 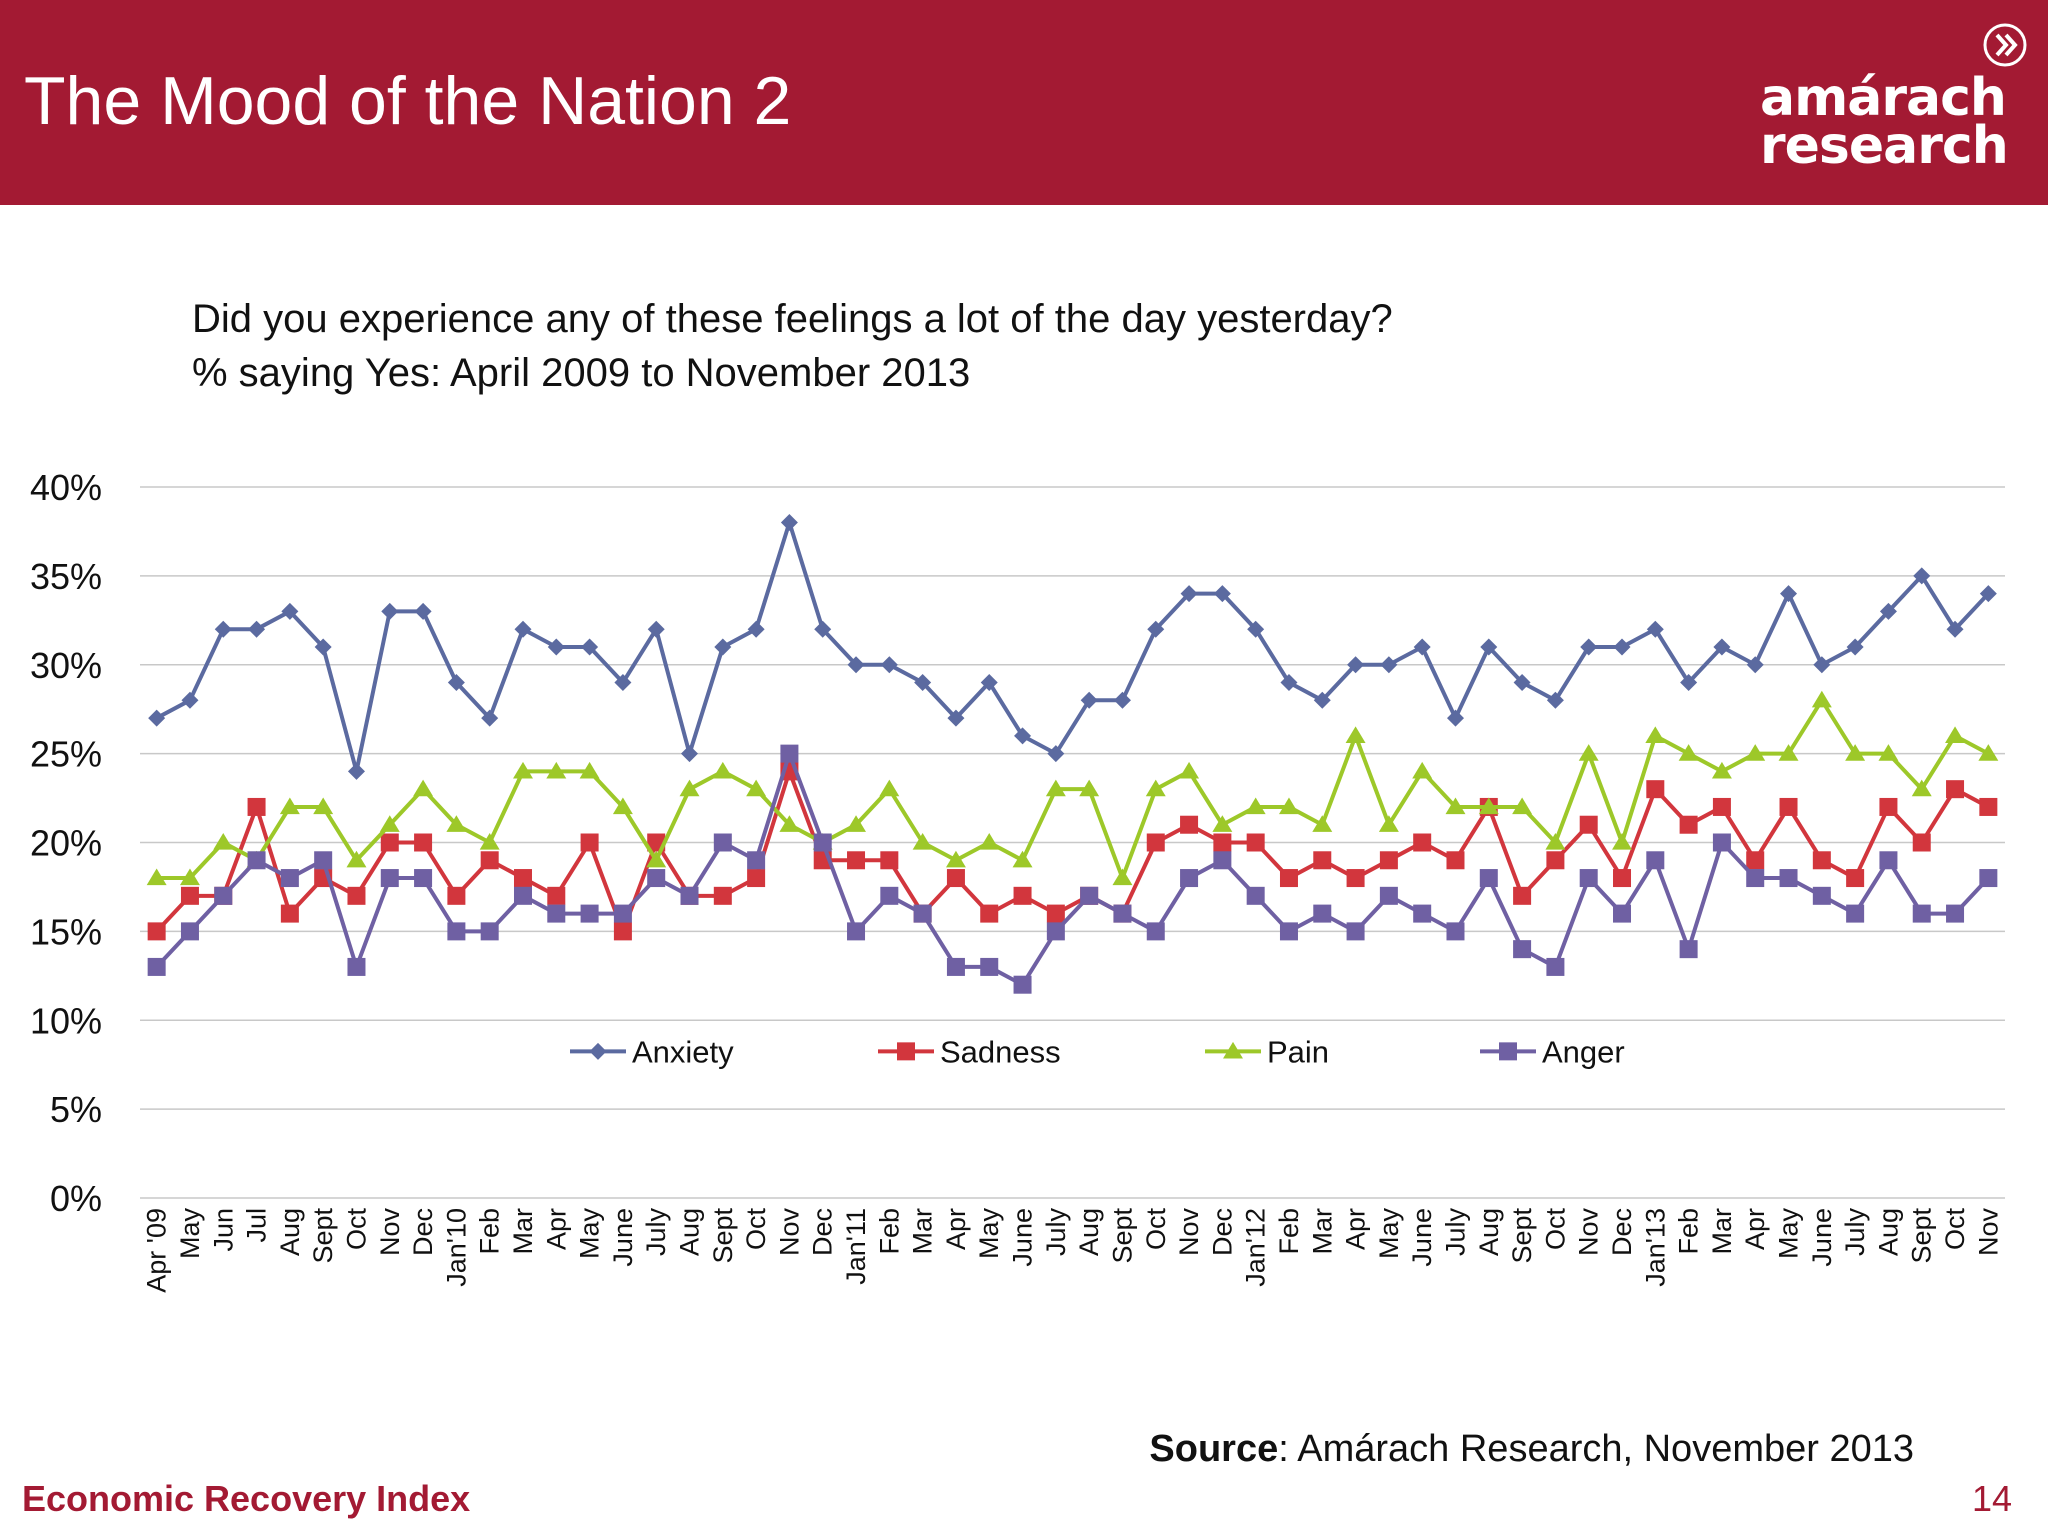 I want to click on x-tick-label: Mar, so click(x=523, y=1231).